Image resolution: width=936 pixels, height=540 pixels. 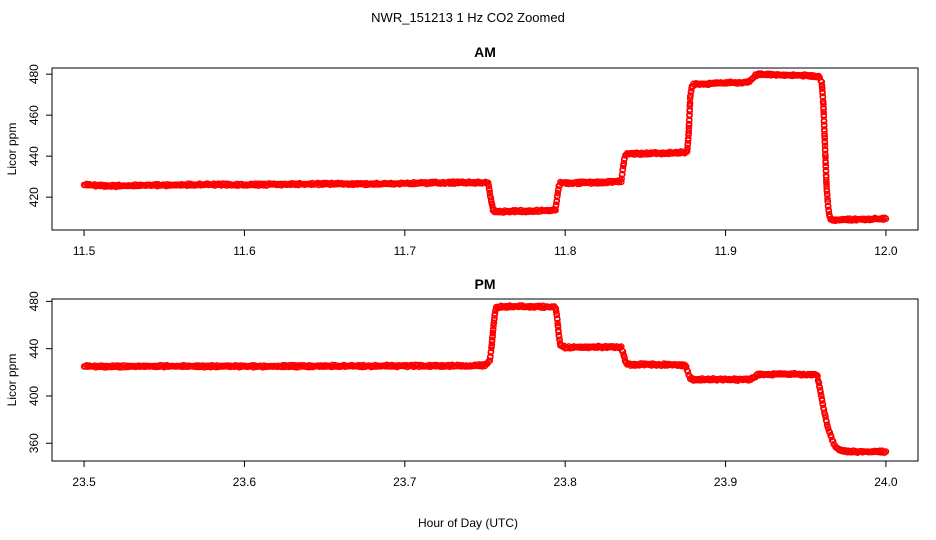 I want to click on pm-x-tick-label: 23.7, so click(x=405, y=482).